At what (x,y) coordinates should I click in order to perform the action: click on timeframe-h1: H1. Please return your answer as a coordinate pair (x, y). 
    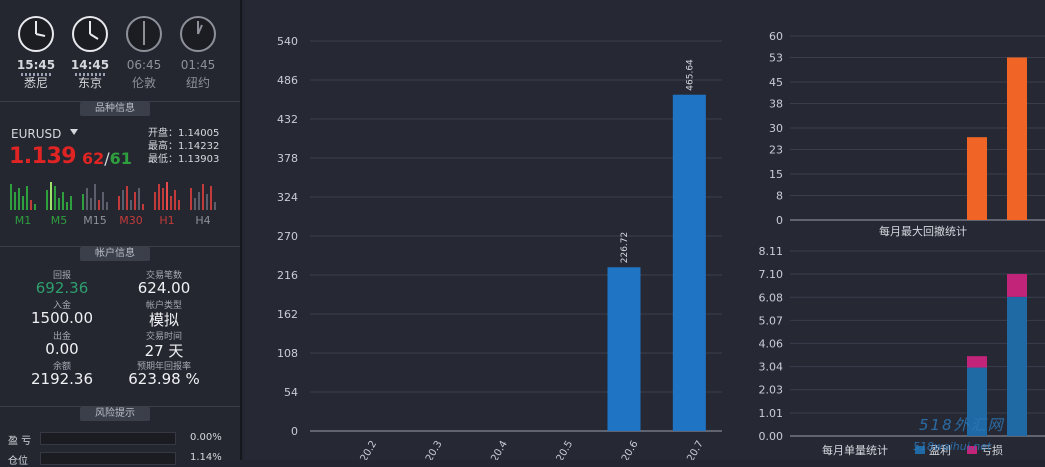
    Looking at the image, I should click on (167, 220).